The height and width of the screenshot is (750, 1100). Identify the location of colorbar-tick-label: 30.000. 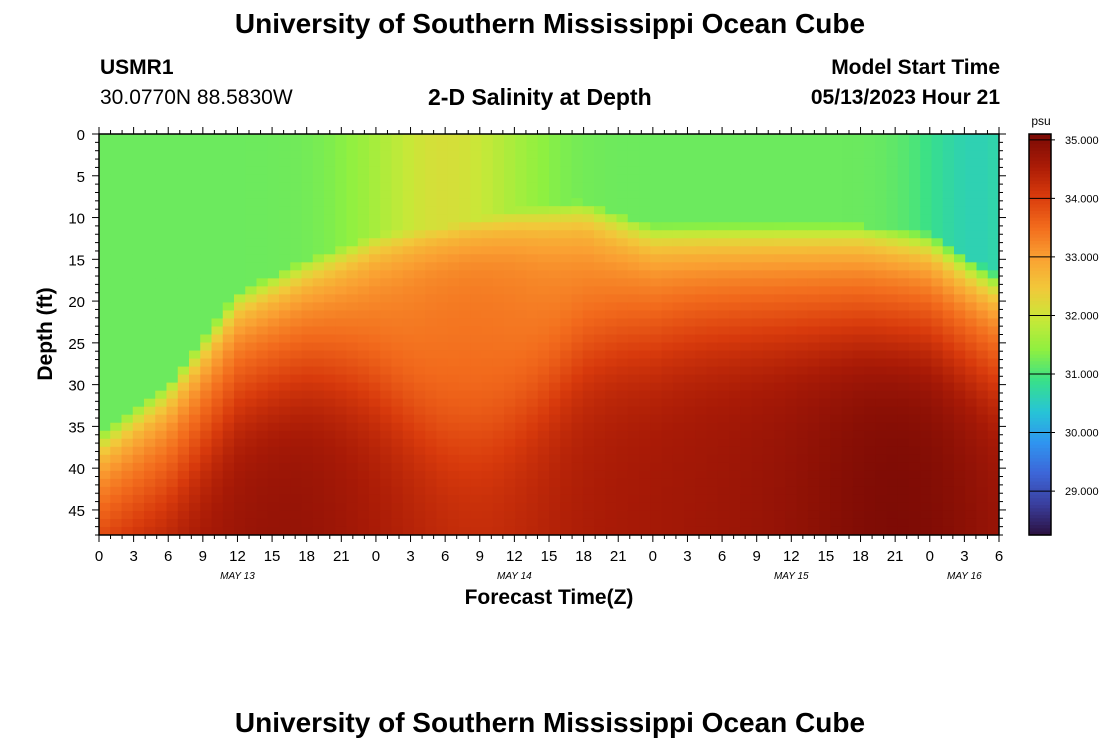
(1082, 434).